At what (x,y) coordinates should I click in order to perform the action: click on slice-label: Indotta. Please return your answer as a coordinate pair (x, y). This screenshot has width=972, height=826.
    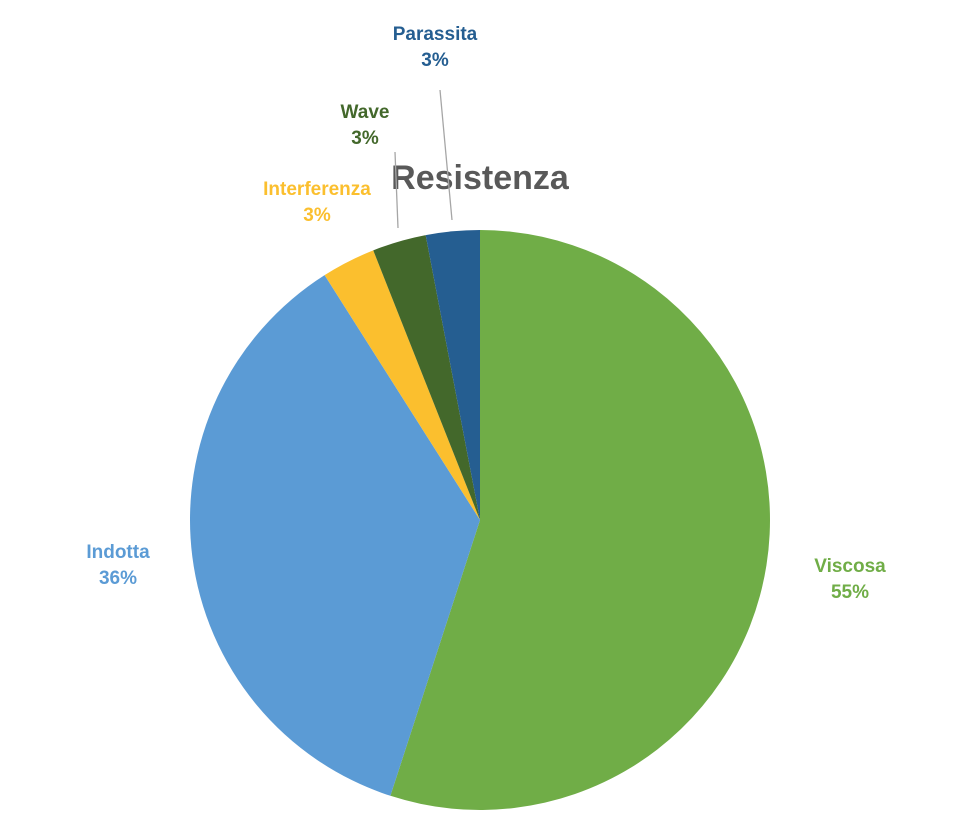
    Looking at the image, I should click on (118, 552).